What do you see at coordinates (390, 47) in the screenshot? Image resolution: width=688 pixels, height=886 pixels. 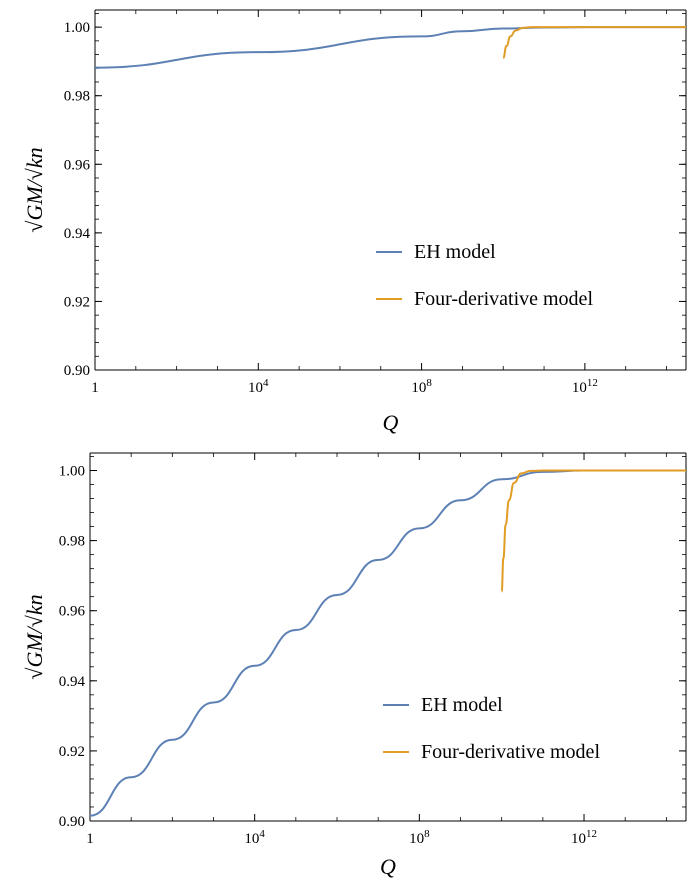 I see `series-line-eh-model` at bounding box center [390, 47].